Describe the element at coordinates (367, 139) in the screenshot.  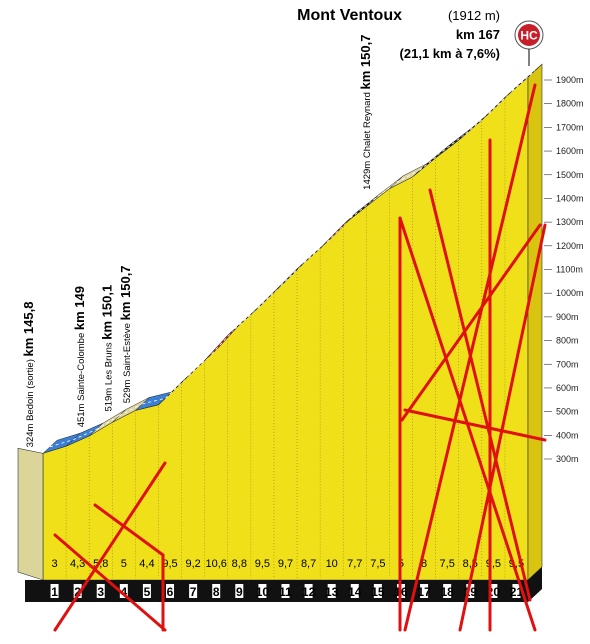
I see `waypoint-name: 1429m Chalet Reynard` at that location.